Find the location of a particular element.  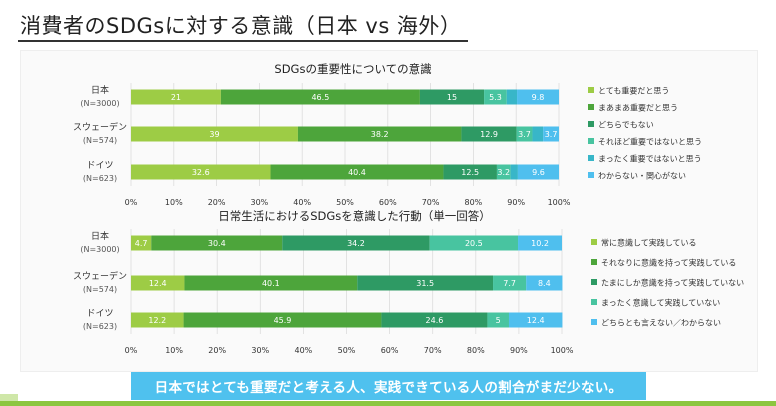

chart2-category-label: ドイツ is located at coordinates (99, 314).